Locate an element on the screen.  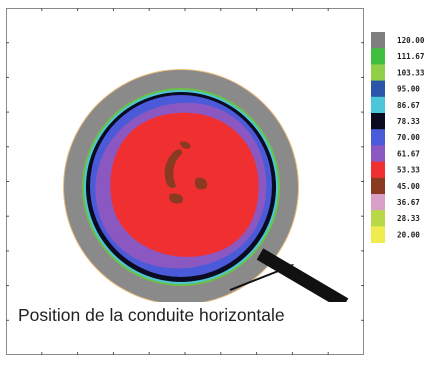
colorbar-label: 95.00 is located at coordinates (408, 89).